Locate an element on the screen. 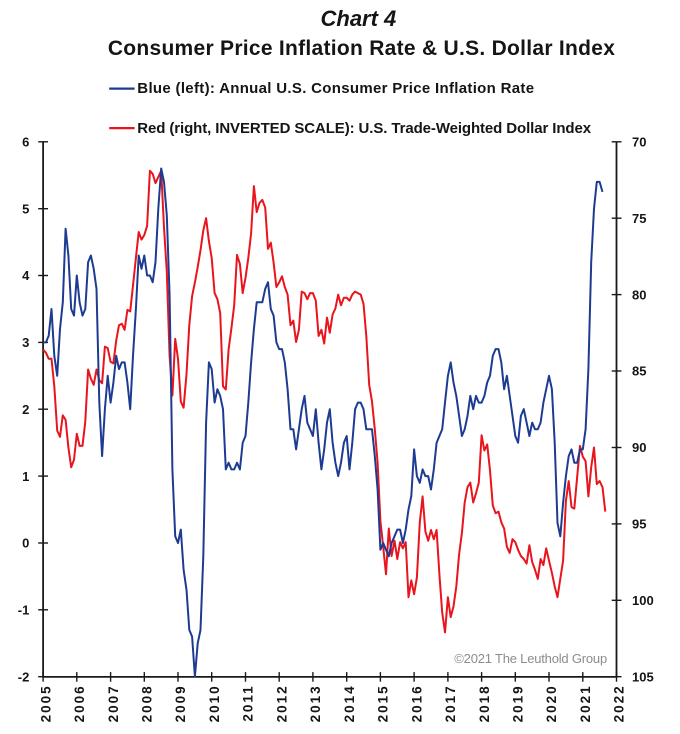 The height and width of the screenshot is (734, 680). svg-text: 2019 is located at coordinates (518, 703).